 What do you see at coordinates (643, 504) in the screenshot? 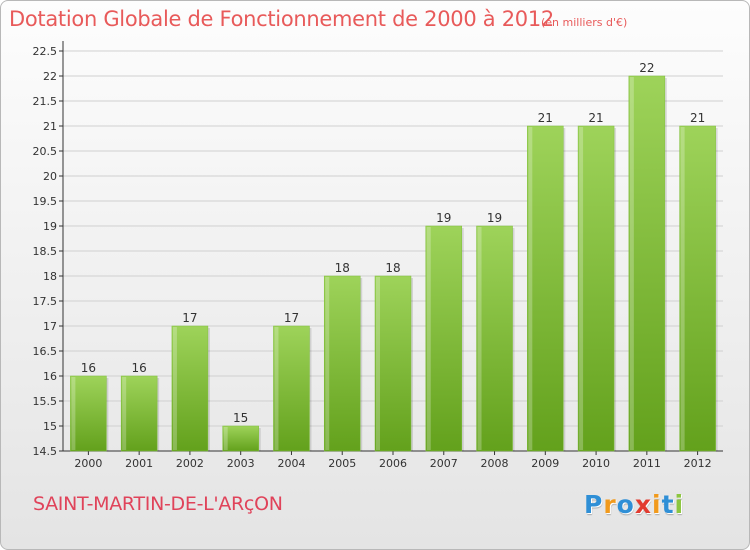
I see `logo-letter: x` at bounding box center [643, 504].